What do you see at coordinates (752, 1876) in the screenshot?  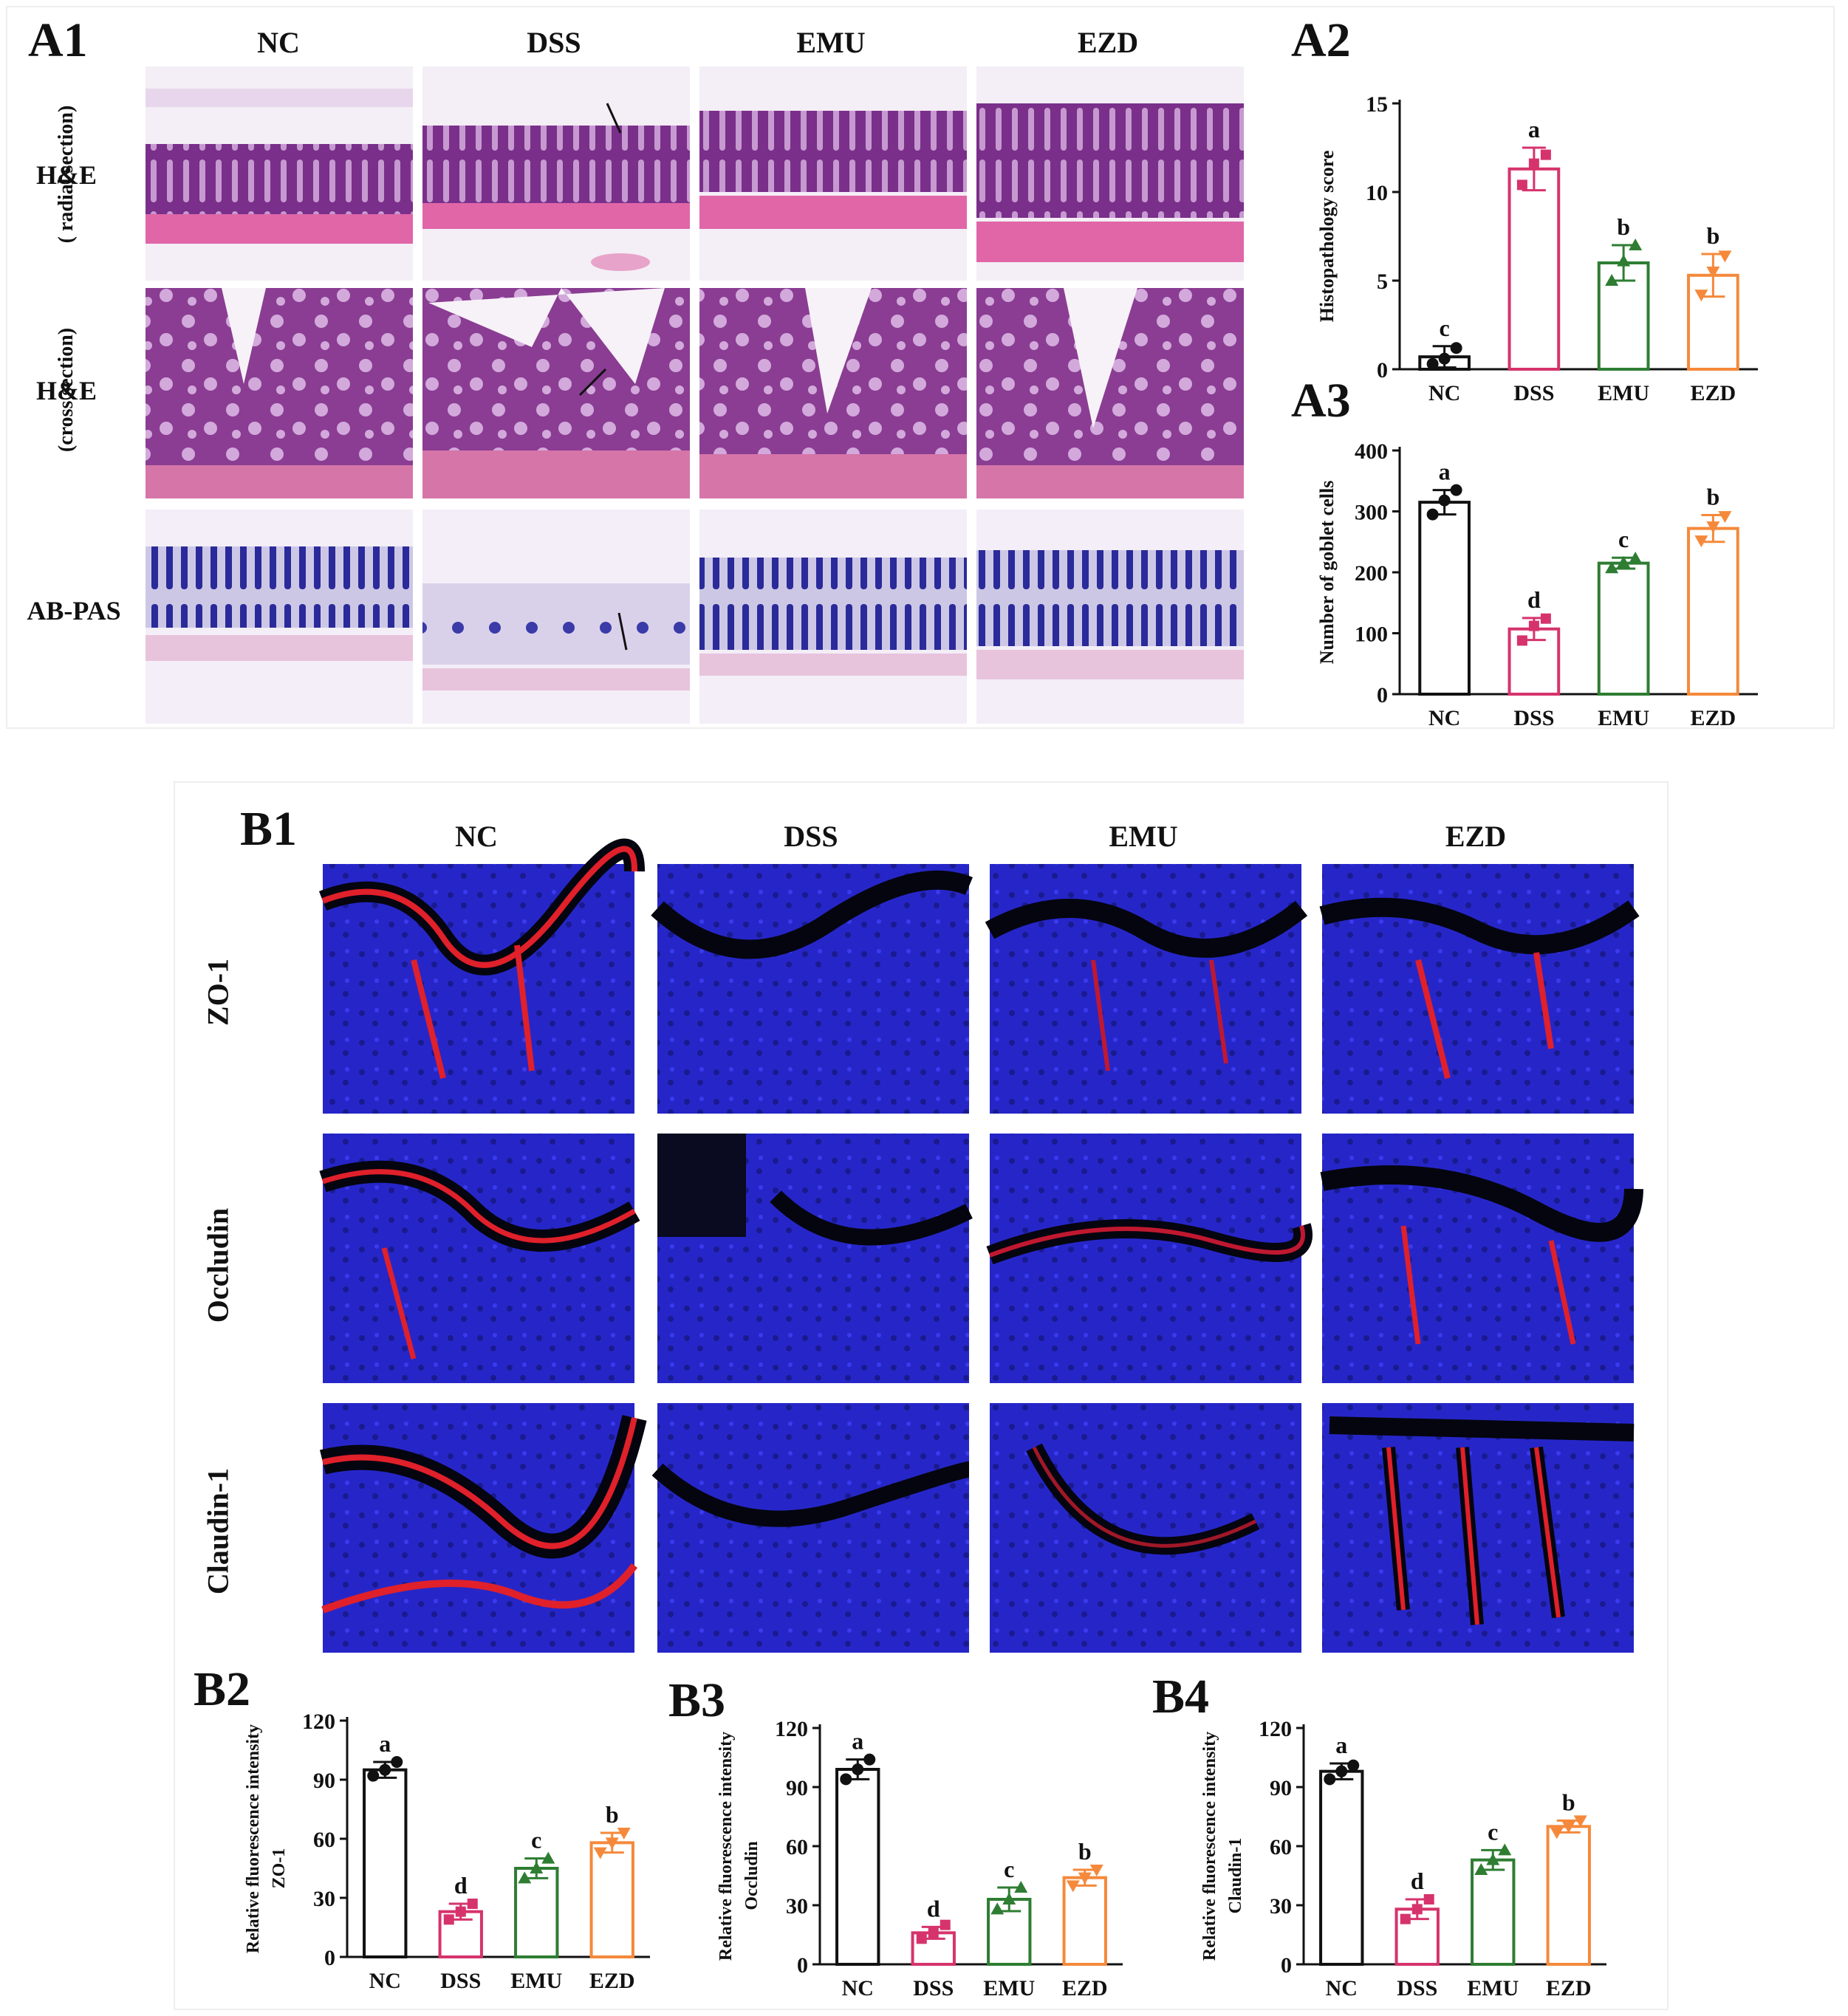 I see `y-axis-label-protein: Occludin` at bounding box center [752, 1876].